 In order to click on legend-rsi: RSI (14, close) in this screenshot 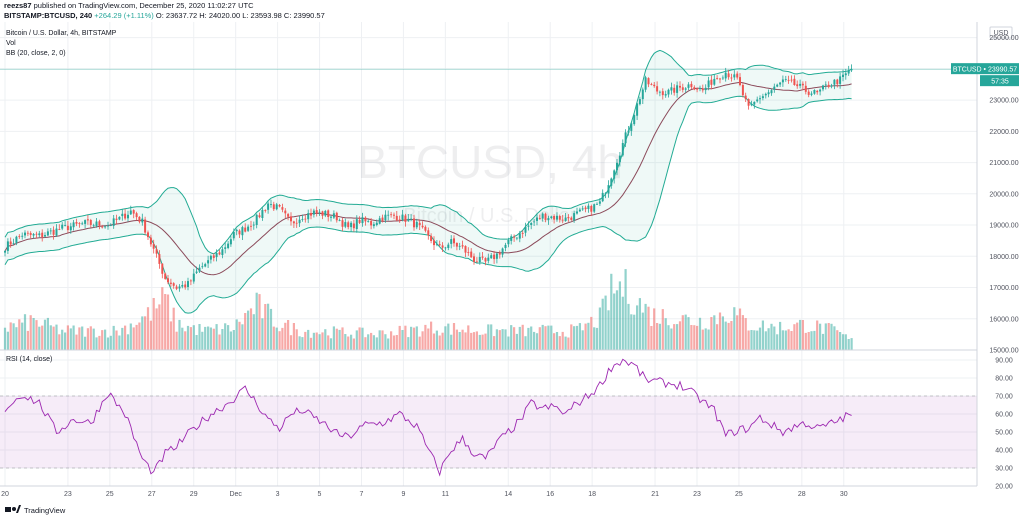, I will do `click(29, 359)`.